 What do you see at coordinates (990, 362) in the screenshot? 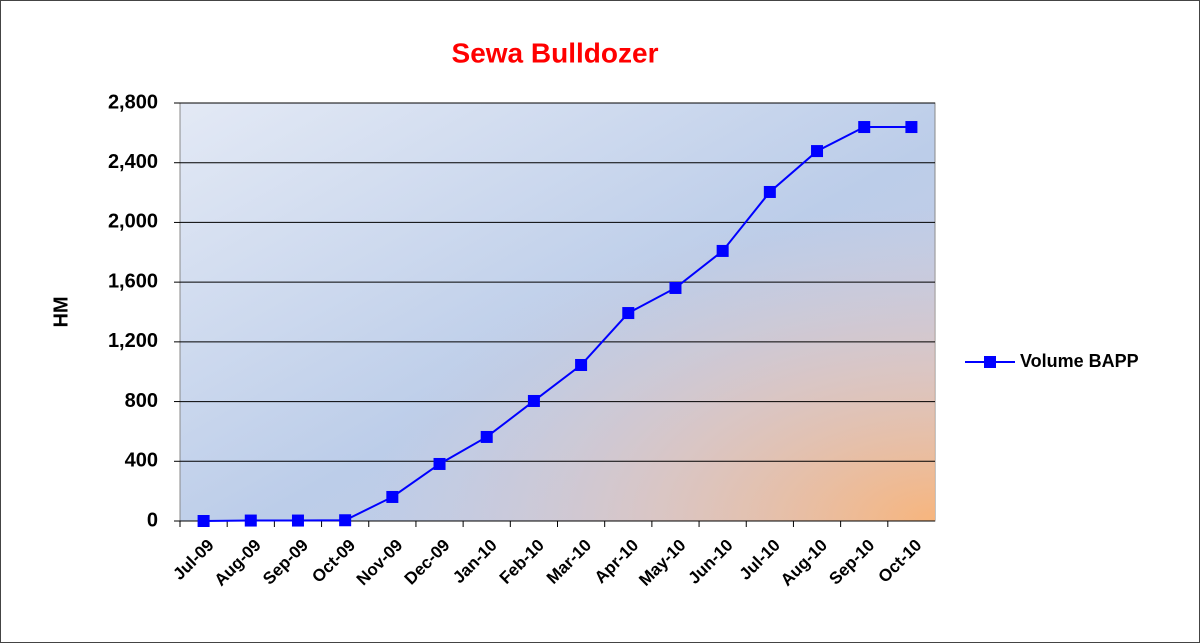
I see `legend-marker` at bounding box center [990, 362].